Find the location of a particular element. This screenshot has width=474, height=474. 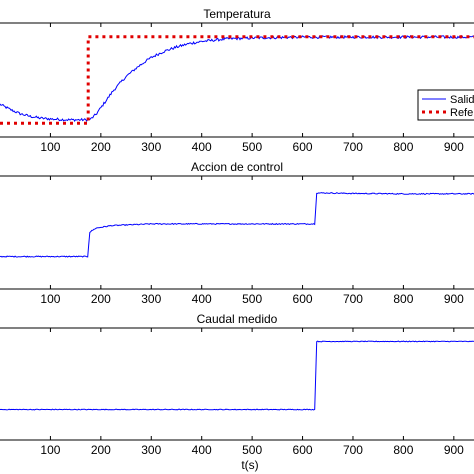

chart-title: Caudal medido is located at coordinates (237, 319).